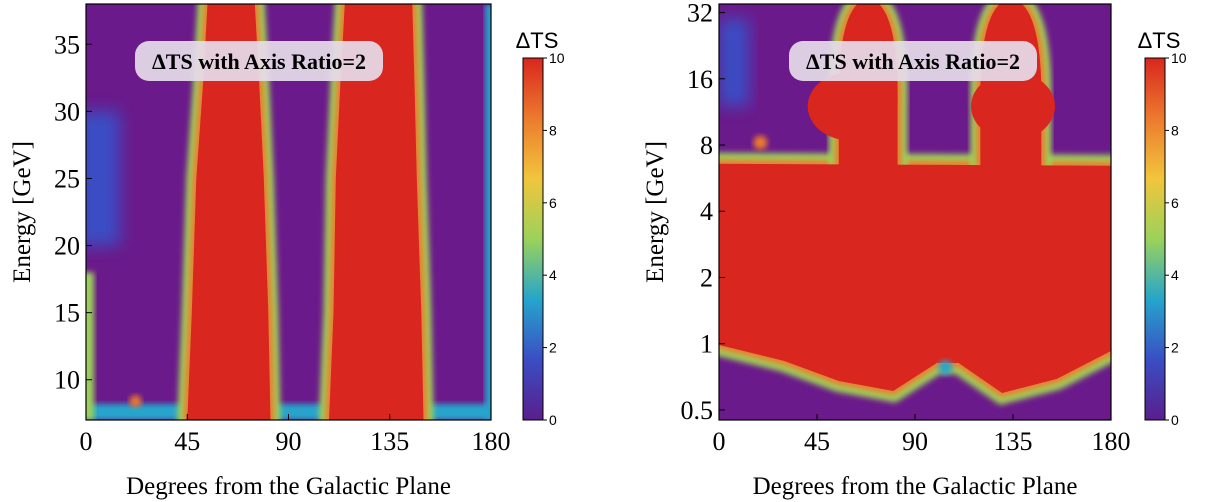  I want to click on y-tick-label: 10, so click(67, 380).